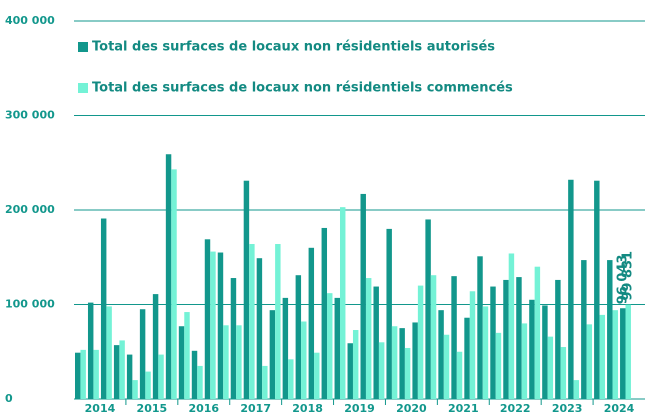 The width and height of the screenshot is (651, 413). I want to click on y-tick-label: 300 000, so click(30, 115).